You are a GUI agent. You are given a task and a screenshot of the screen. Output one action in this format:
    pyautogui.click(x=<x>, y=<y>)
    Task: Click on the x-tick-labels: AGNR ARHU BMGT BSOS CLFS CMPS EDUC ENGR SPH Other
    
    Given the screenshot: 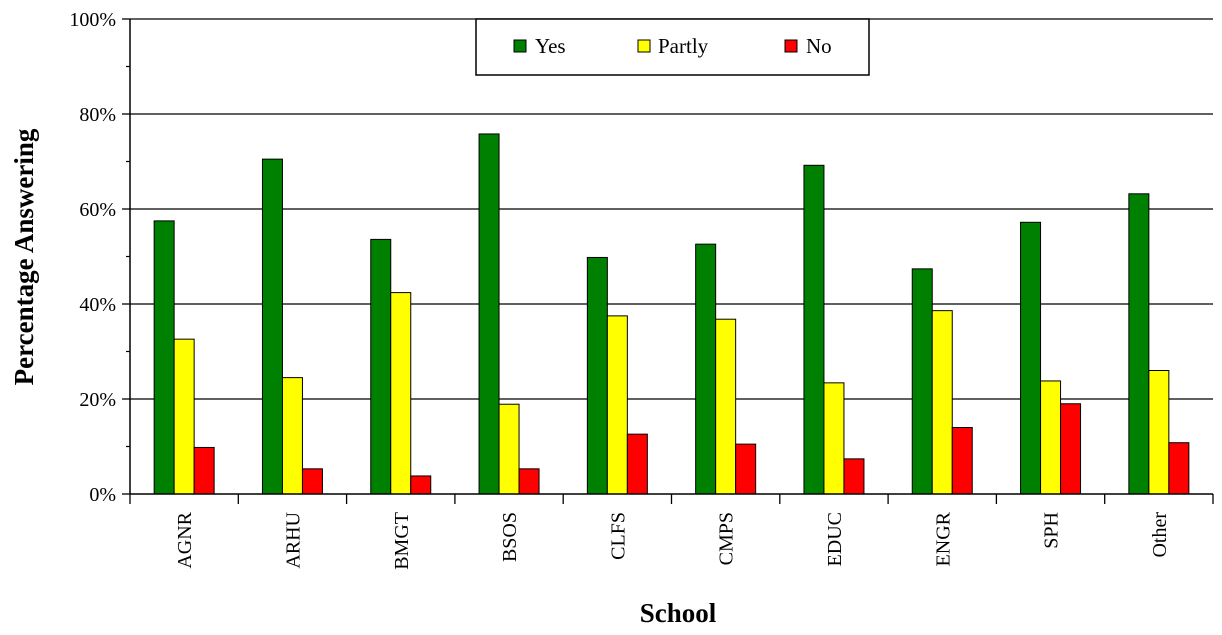 What is the action you would take?
    pyautogui.click(x=672, y=540)
    